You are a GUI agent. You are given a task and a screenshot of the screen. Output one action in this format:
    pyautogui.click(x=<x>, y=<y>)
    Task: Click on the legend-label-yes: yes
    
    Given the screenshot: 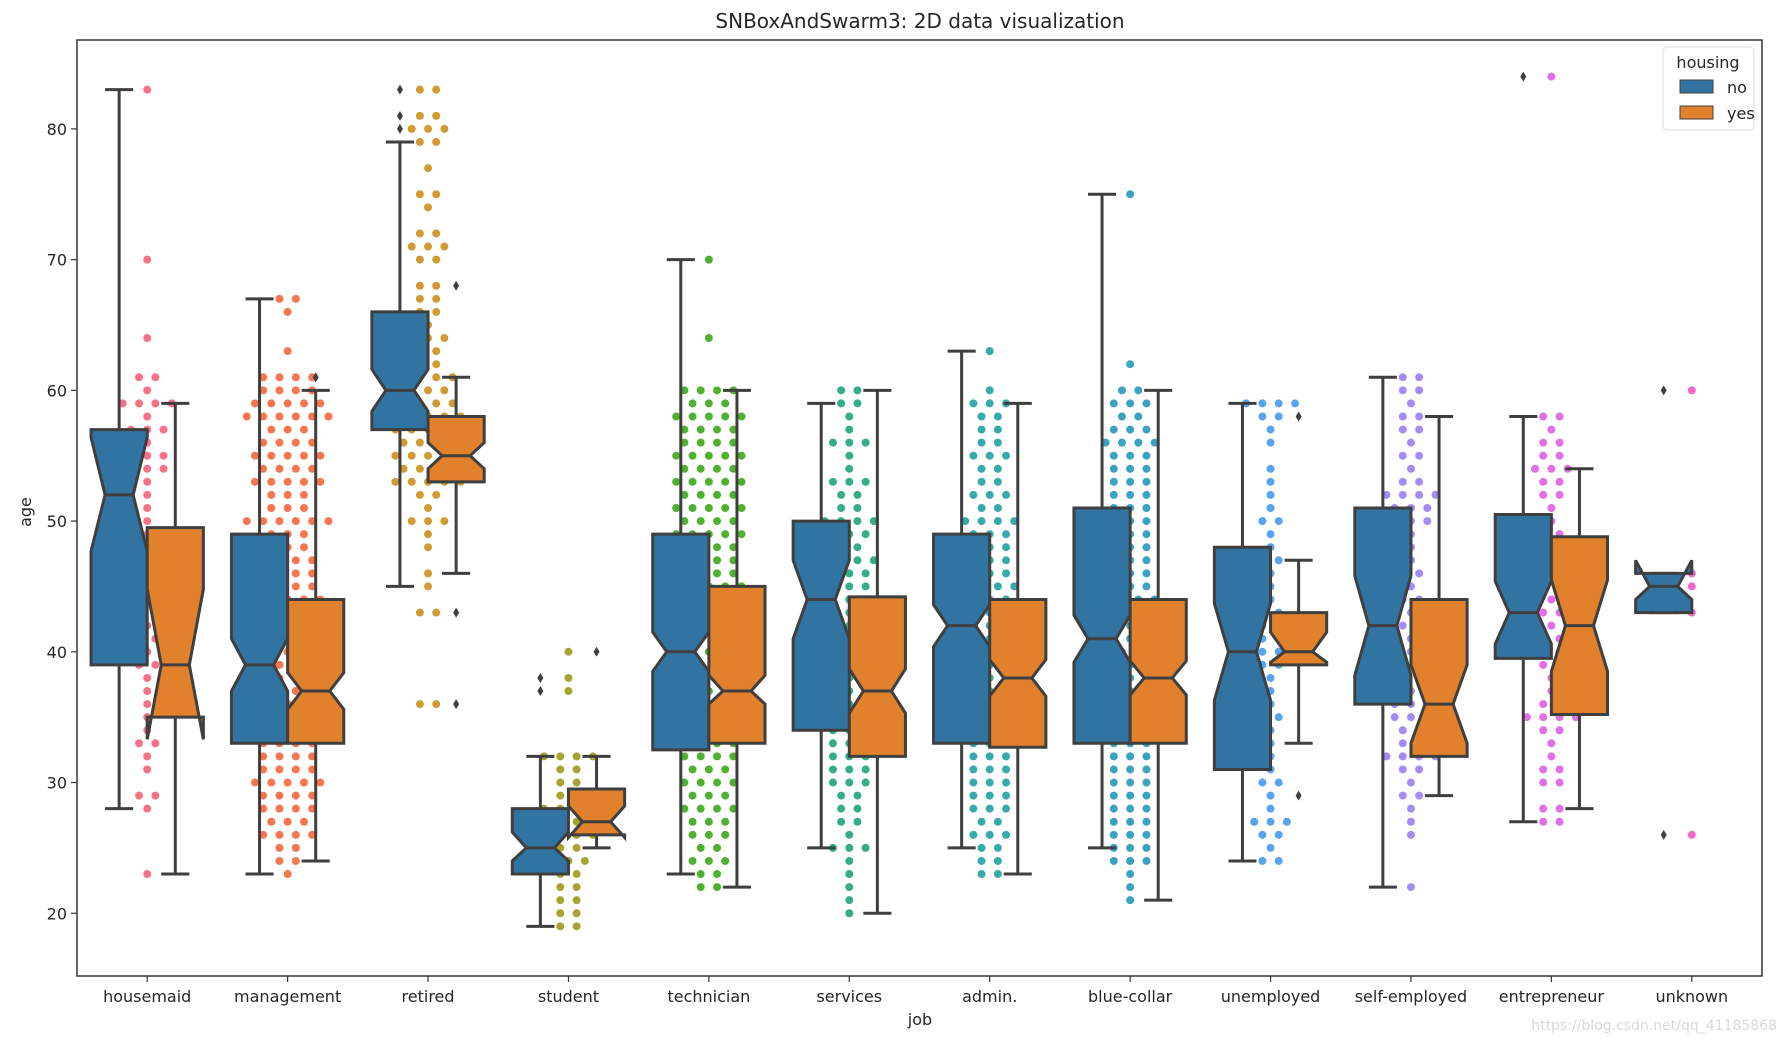 What is the action you would take?
    pyautogui.click(x=1741, y=113)
    